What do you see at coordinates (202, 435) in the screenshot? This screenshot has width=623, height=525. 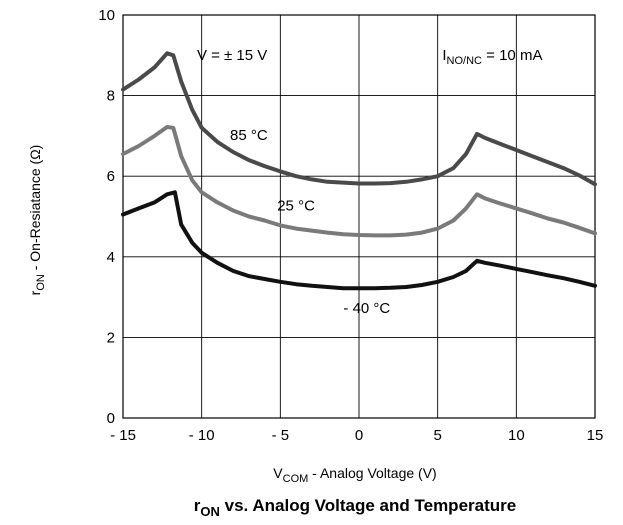 I see `x-tick-label: - 10` at bounding box center [202, 435].